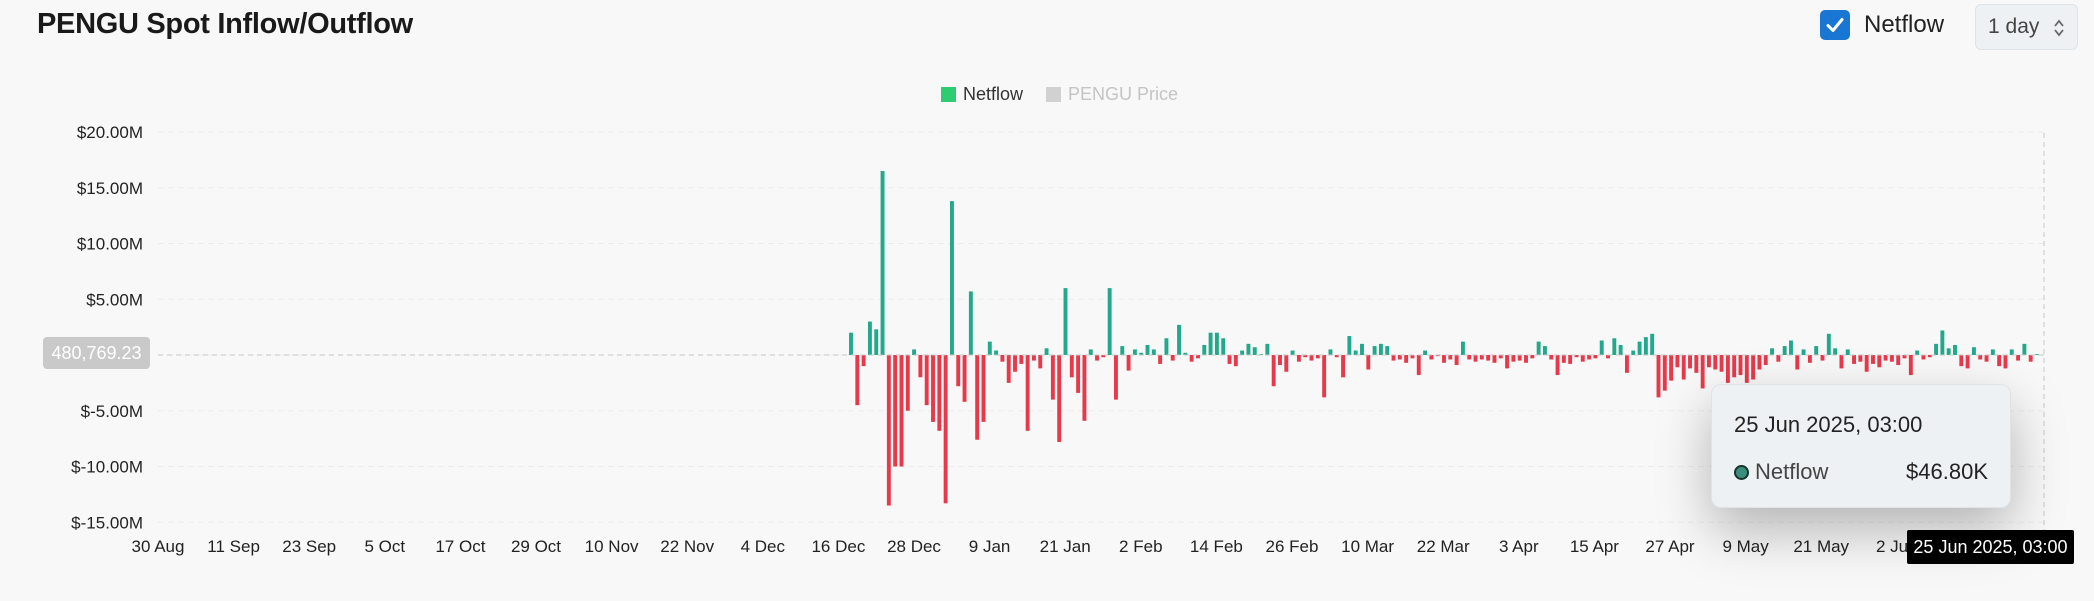 Image resolution: width=2094 pixels, height=601 pixels. I want to click on interval-value: 1 day, so click(2014, 26).